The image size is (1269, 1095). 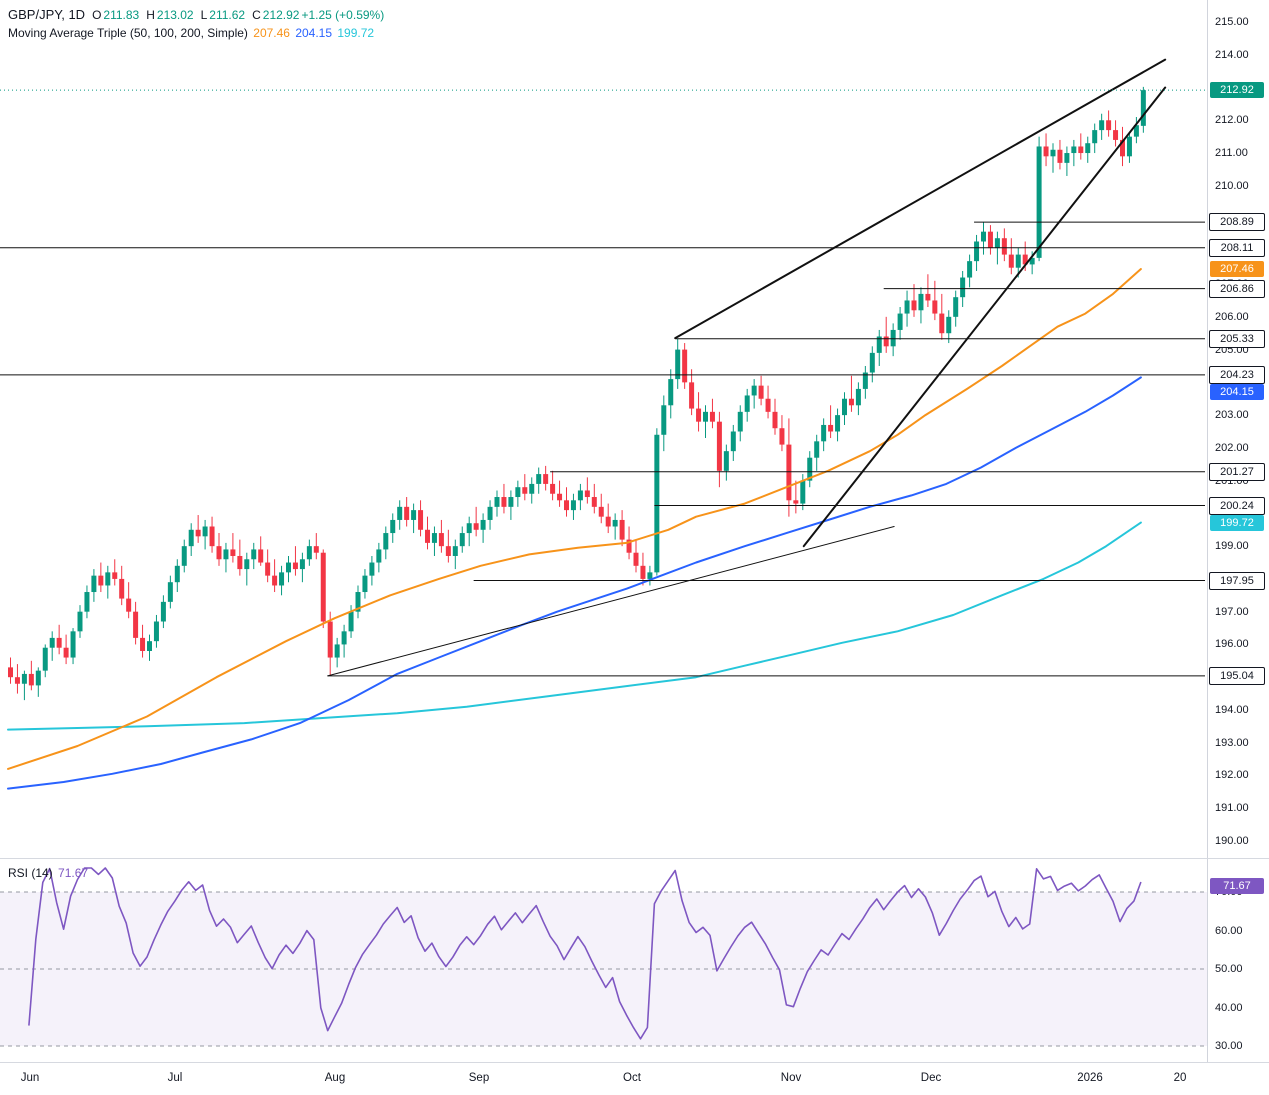 I want to click on rsi-value: 71.67, so click(x=73, y=873).